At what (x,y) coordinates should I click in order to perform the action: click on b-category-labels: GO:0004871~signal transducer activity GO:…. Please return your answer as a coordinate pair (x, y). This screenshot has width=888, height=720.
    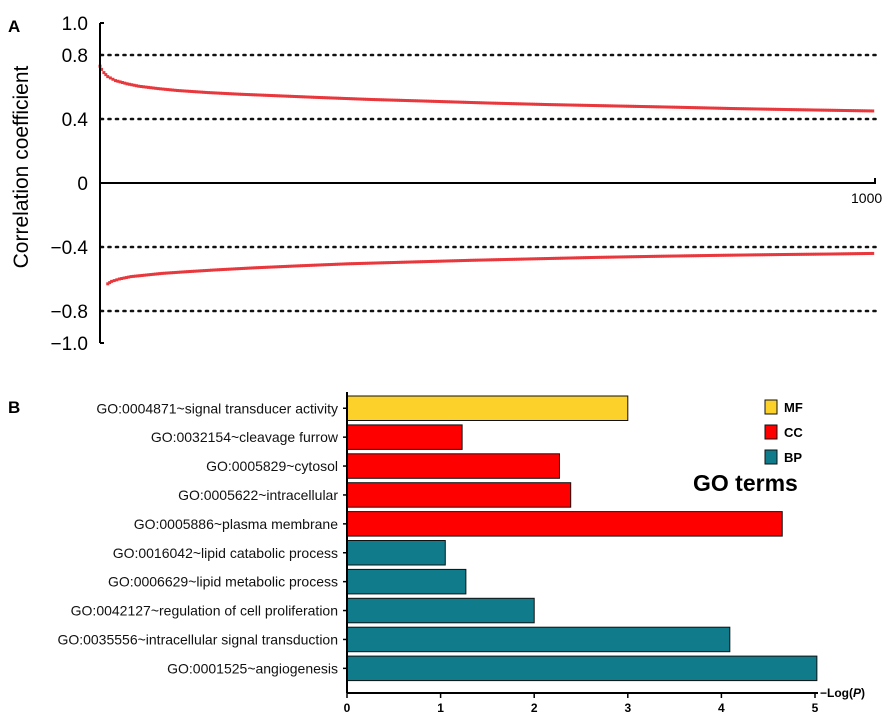
    Looking at the image, I should click on (202, 538).